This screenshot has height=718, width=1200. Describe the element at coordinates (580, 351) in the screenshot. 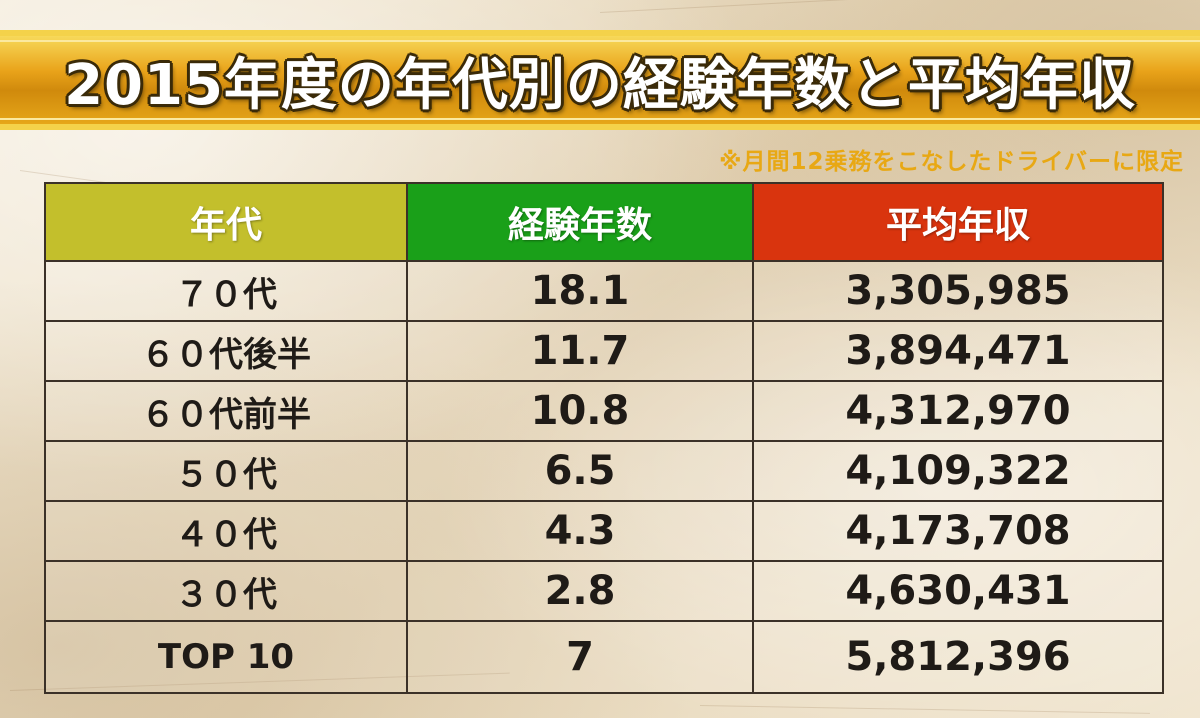

I see `cell-experience: 11.7` at that location.